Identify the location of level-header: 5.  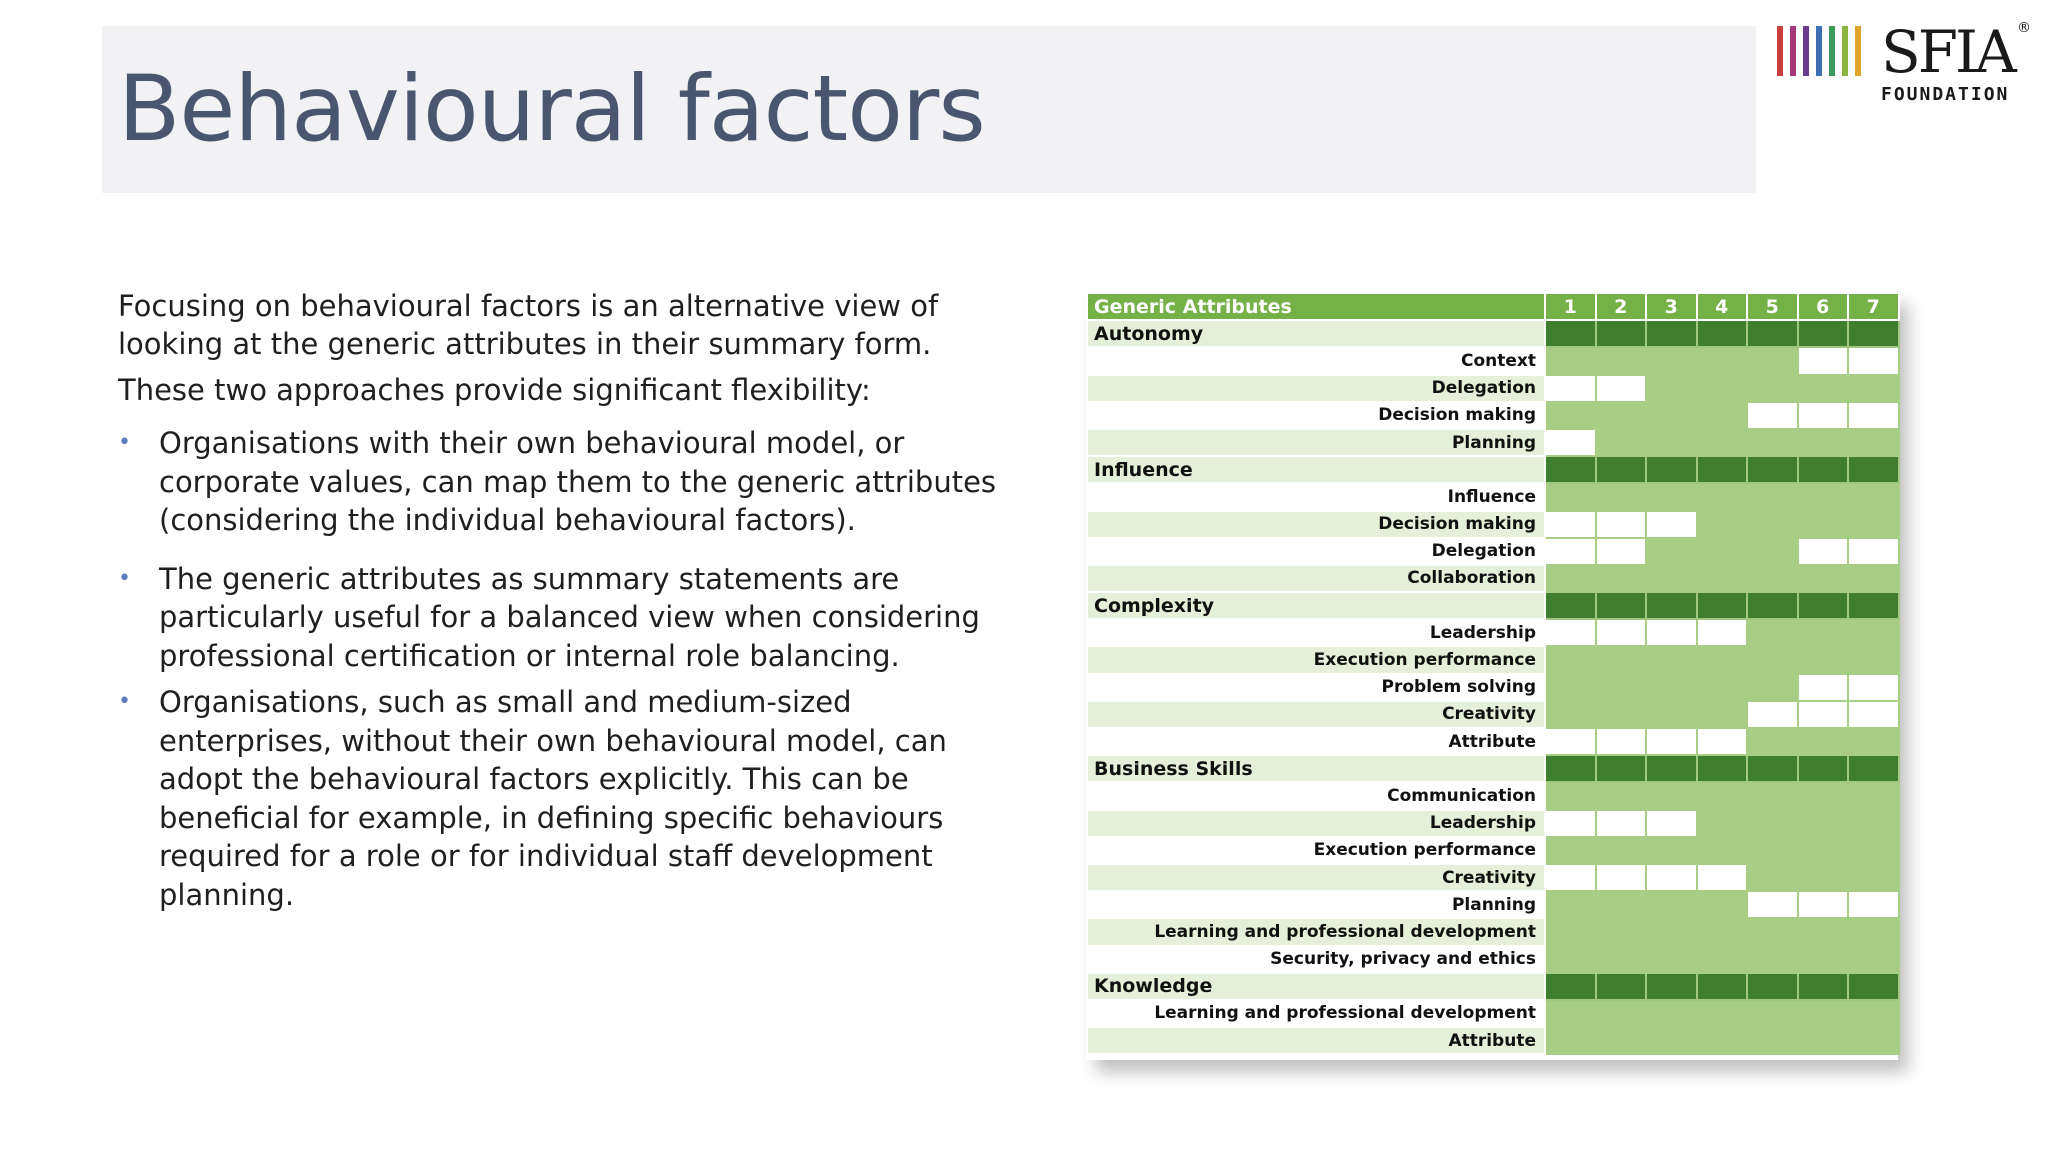
(1772, 306).